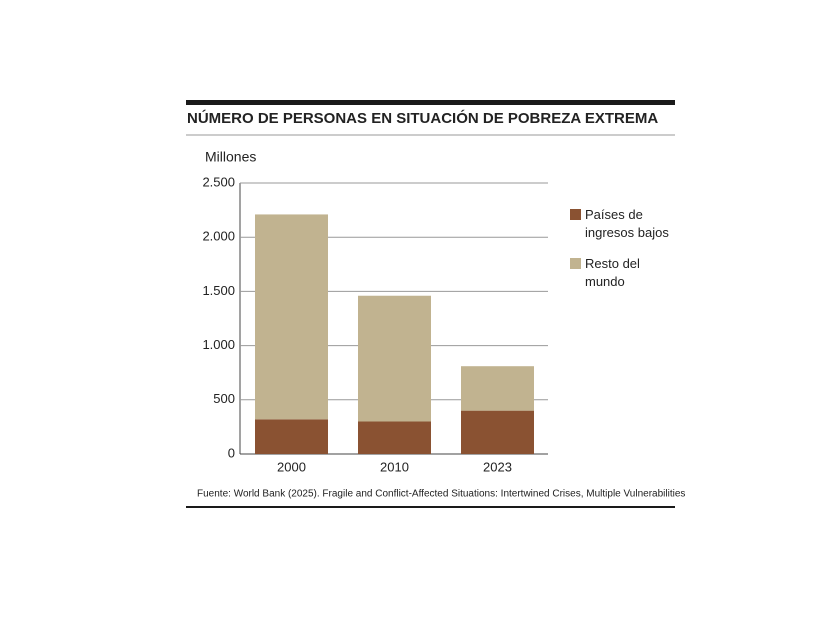  I want to click on legend-label: Países de ingresos bajos, so click(627, 223).